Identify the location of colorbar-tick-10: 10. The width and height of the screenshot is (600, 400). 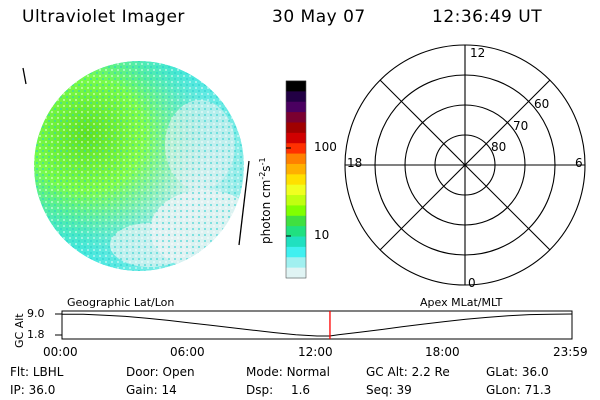
(322, 235).